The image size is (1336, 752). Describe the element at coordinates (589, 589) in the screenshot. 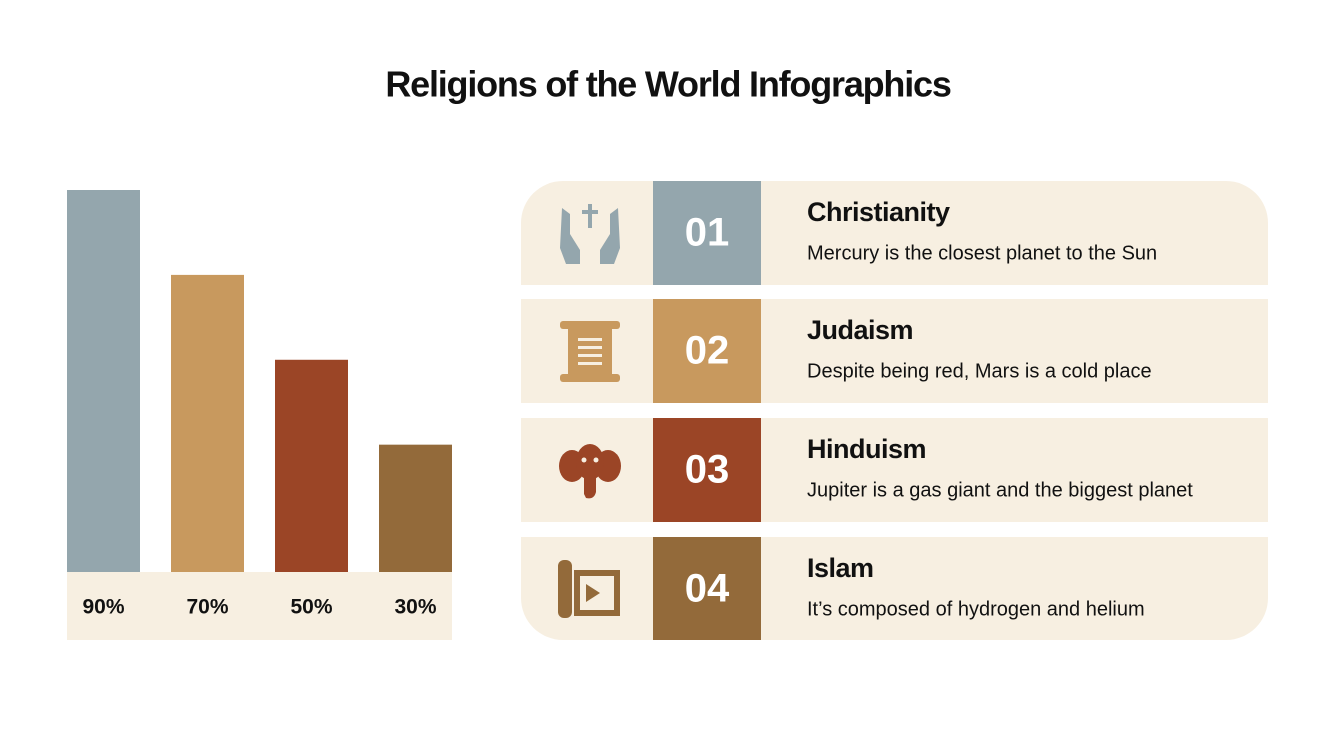

I see `icon-islam` at that location.